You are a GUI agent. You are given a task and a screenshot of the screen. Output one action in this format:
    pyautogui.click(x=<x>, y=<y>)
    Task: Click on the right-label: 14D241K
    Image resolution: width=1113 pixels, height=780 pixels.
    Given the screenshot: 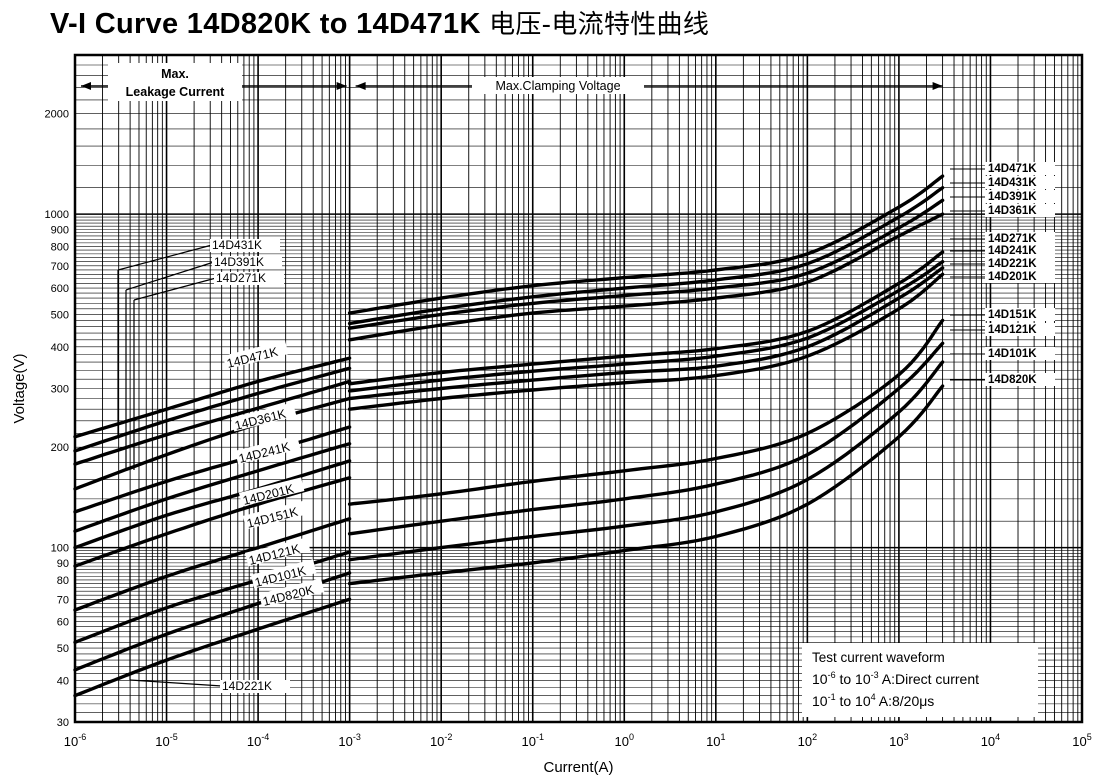 What is the action you would take?
    pyautogui.click(x=1012, y=251)
    